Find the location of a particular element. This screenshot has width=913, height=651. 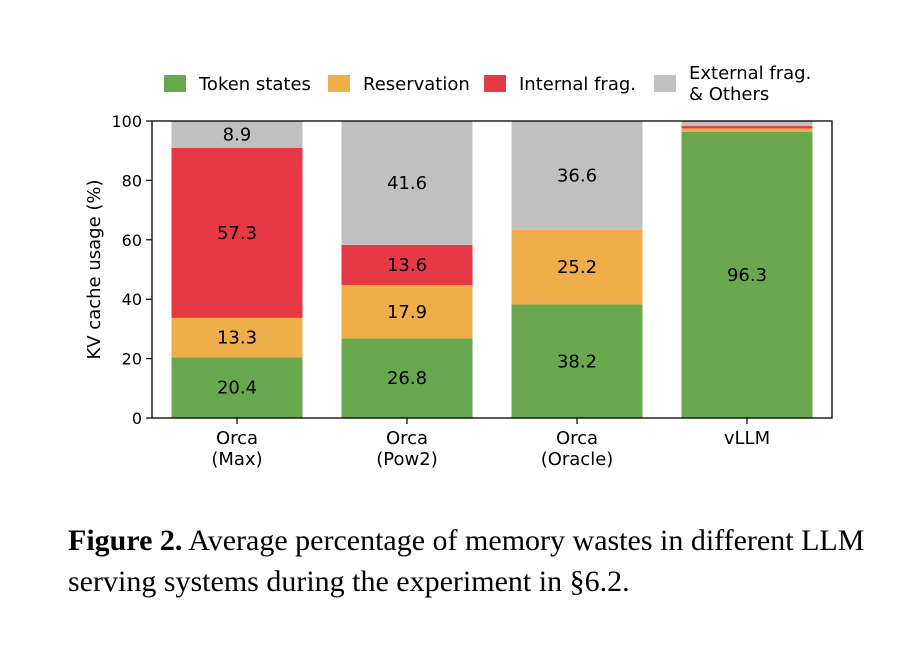

data-label: 13.3 is located at coordinates (237, 338).